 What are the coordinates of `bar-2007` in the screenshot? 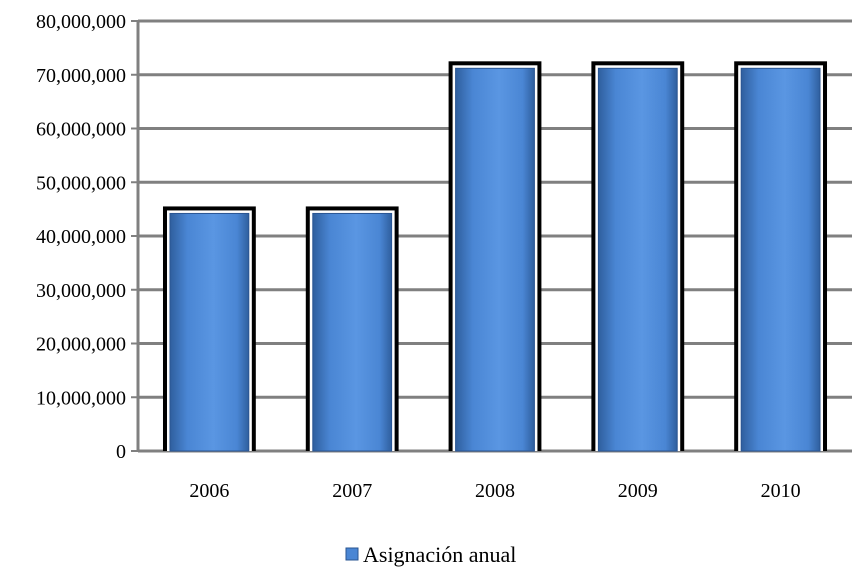 It's located at (352, 332).